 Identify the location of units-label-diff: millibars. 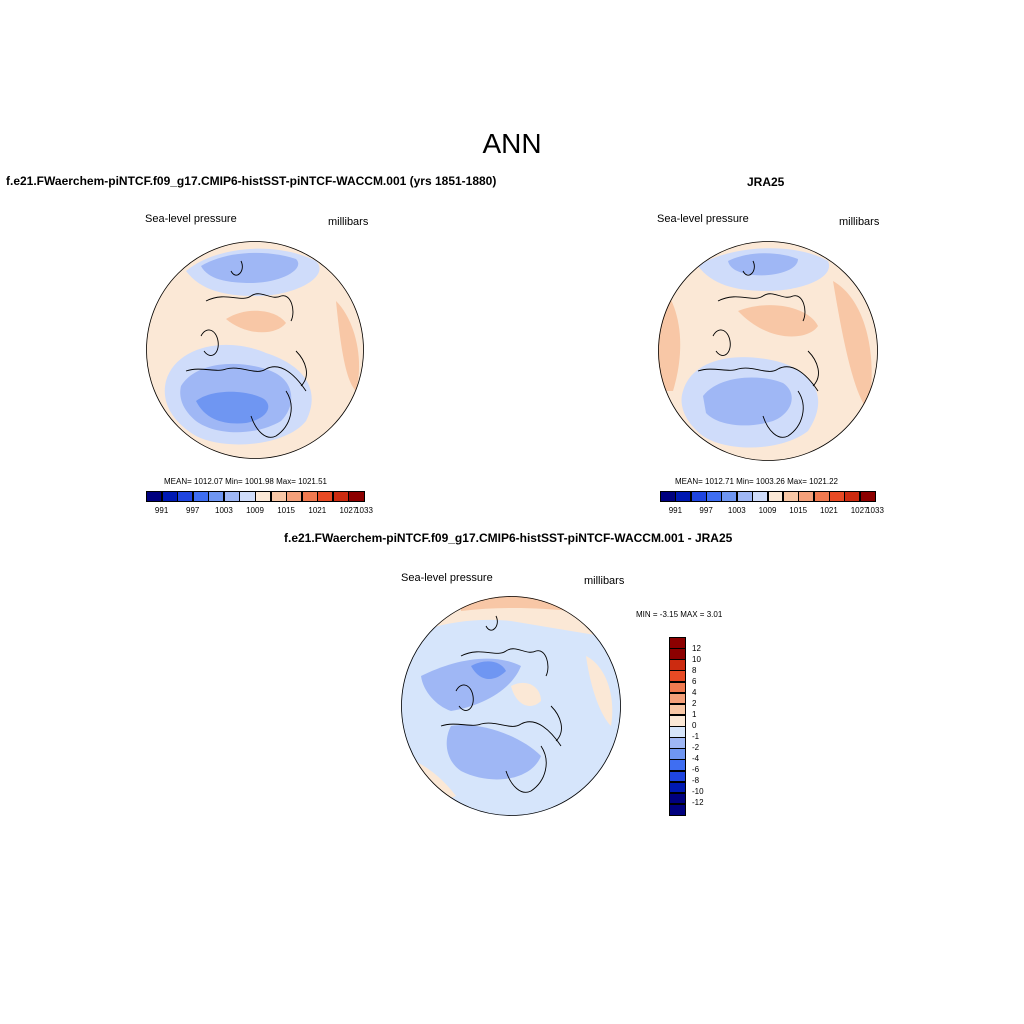
(604, 581).